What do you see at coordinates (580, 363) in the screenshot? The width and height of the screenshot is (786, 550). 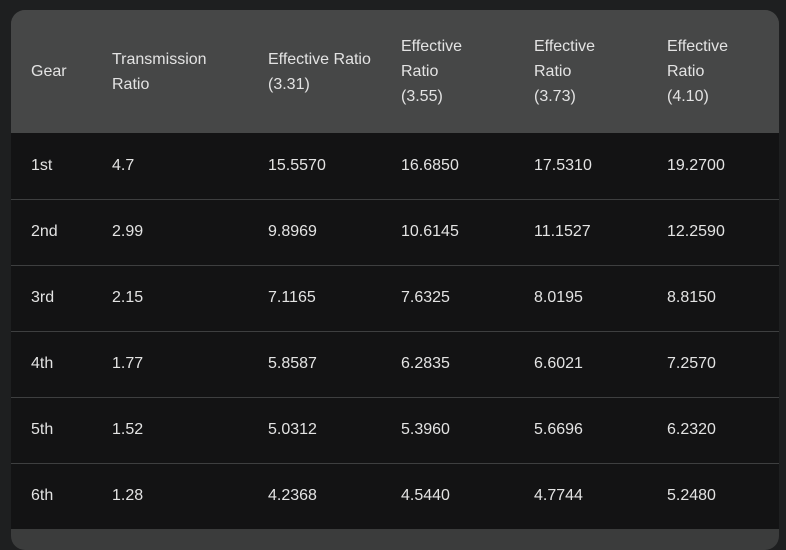 I see `table-cell: 6.6021` at bounding box center [580, 363].